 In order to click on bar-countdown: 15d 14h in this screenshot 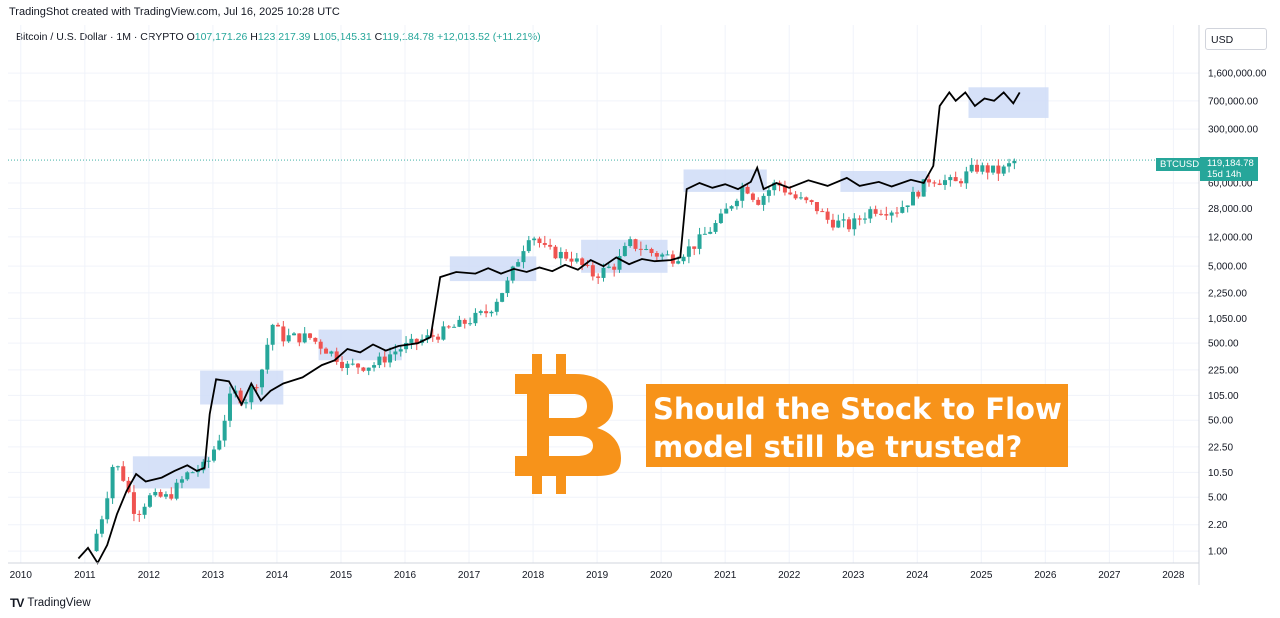, I will do `click(1224, 174)`.